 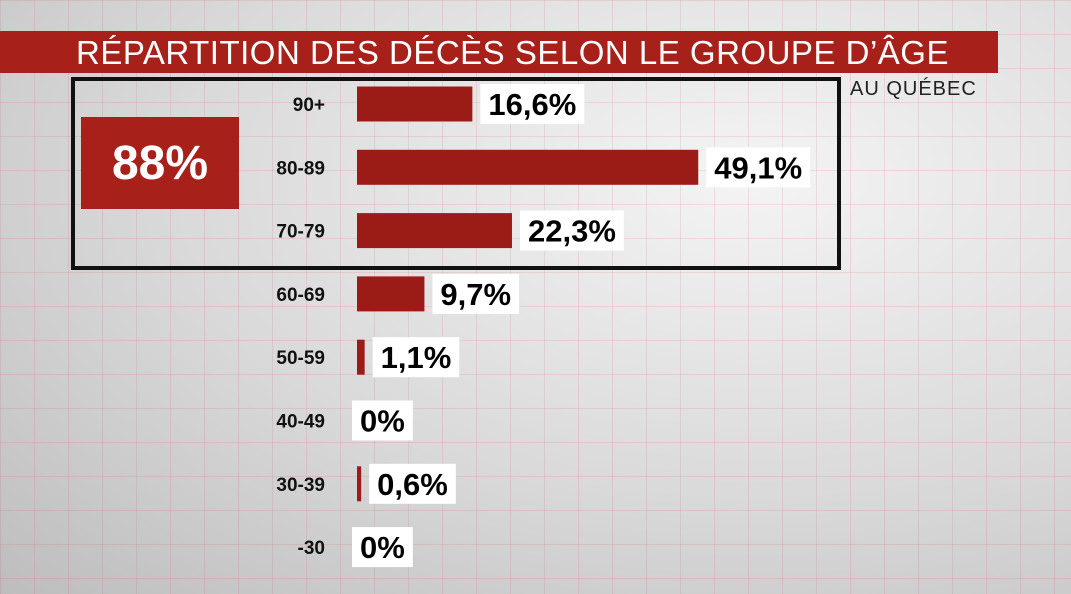 I want to click on category-label: 50-59, so click(x=300, y=358).